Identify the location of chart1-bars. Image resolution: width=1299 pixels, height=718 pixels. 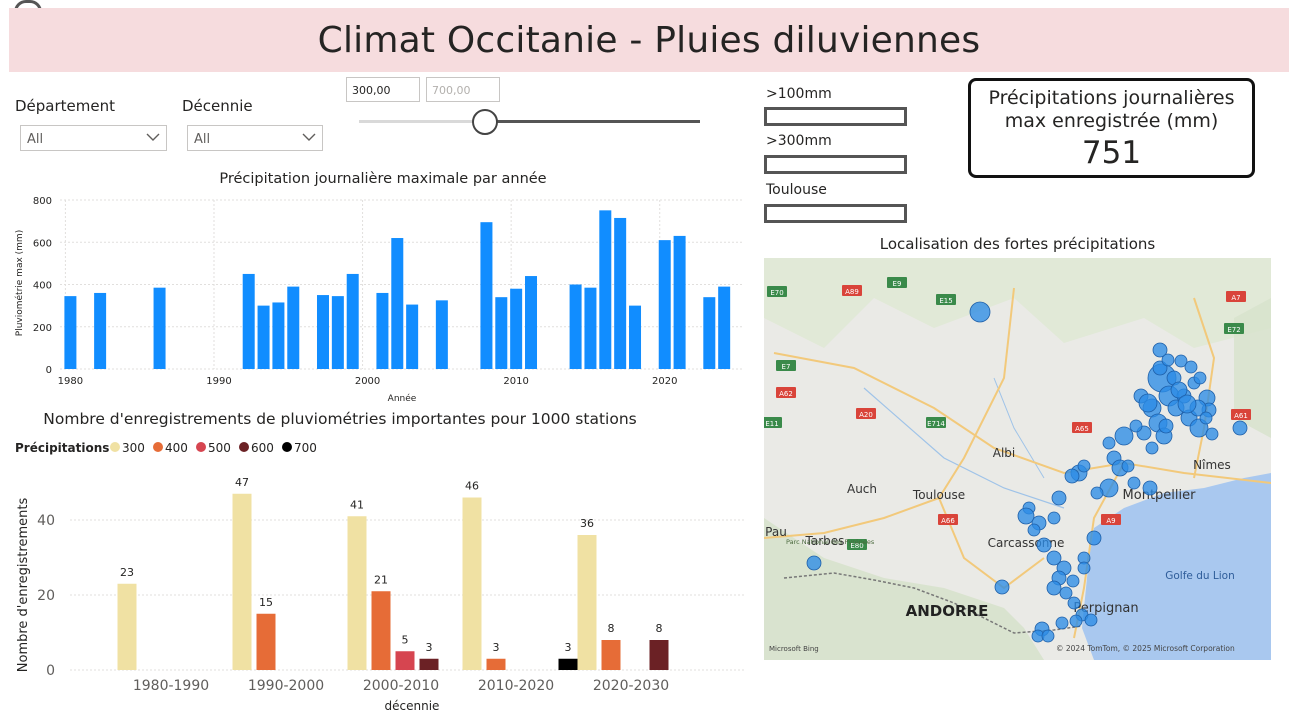
(397, 290).